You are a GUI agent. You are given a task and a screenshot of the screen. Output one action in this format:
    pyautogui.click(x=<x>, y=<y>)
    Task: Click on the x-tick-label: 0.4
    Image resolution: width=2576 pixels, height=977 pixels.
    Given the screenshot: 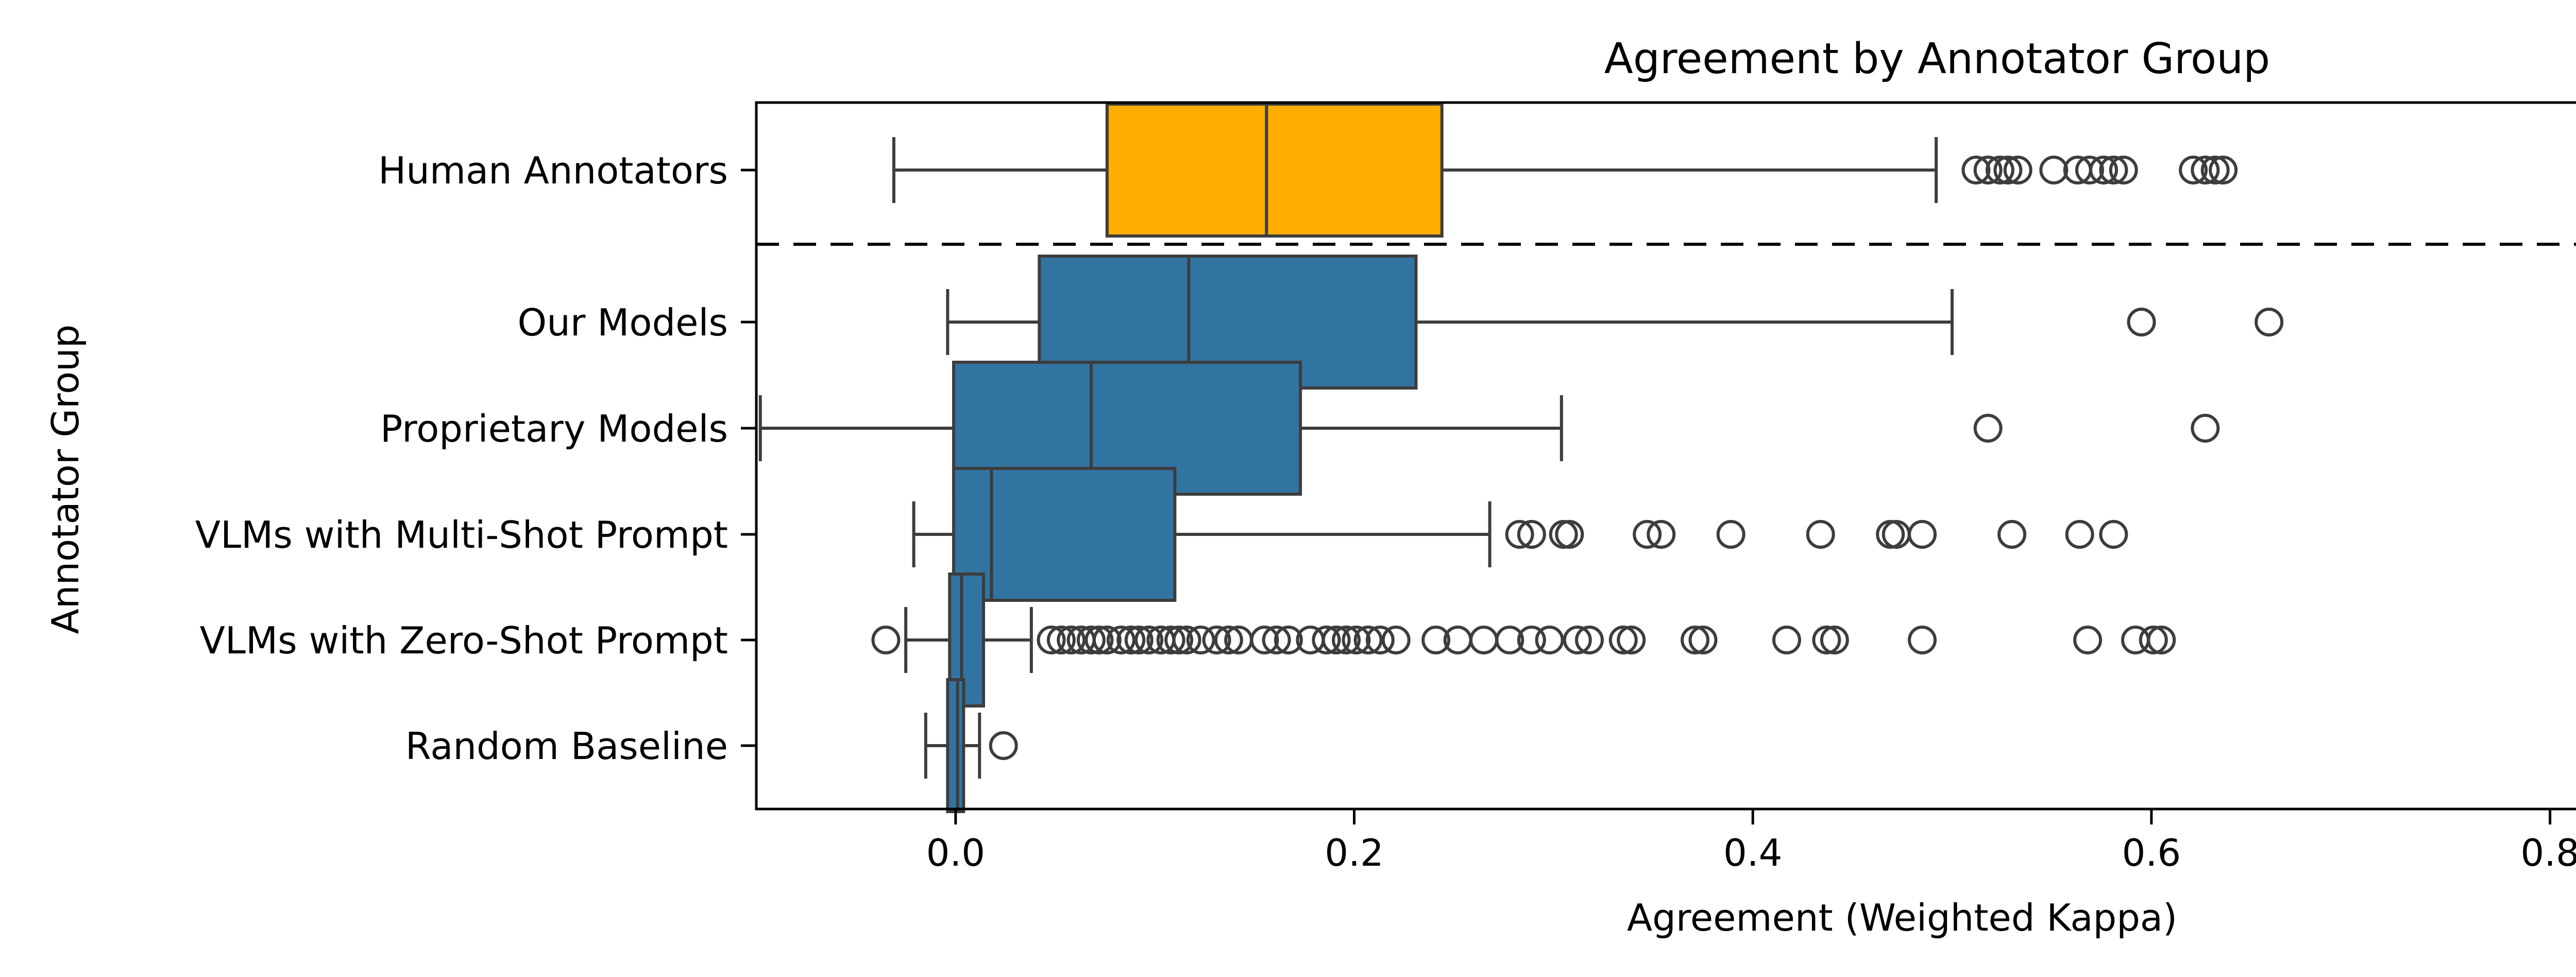 What is the action you would take?
    pyautogui.click(x=1753, y=852)
    